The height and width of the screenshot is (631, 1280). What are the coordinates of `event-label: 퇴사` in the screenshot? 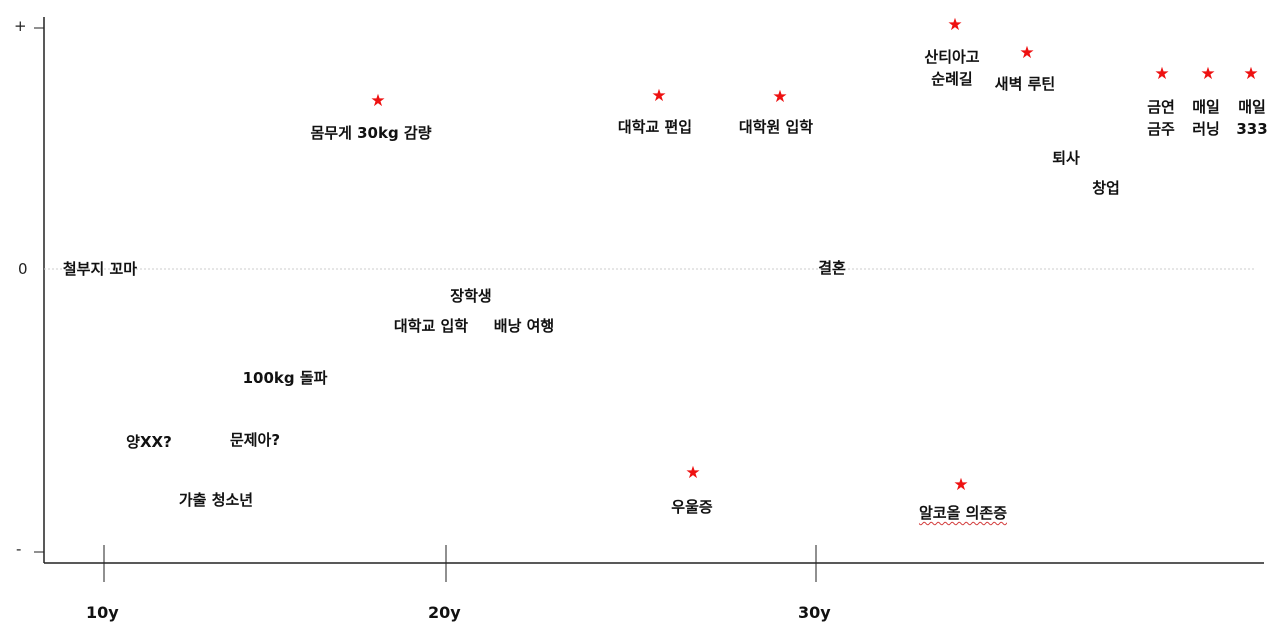 It's located at (1066, 158).